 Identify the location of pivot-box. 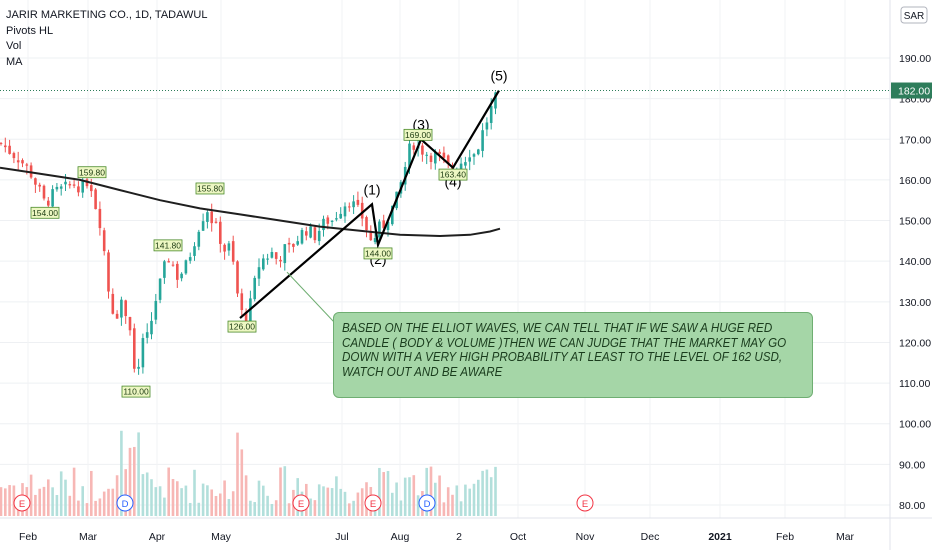
(418, 134).